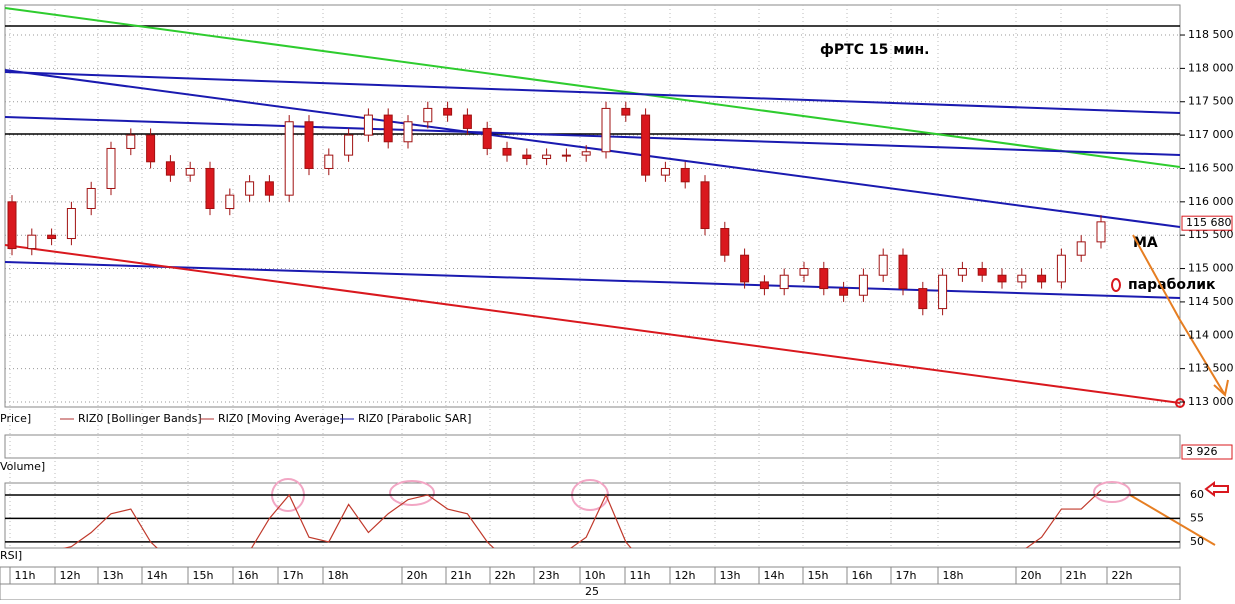 Image resolution: width=1235 pixels, height=604 pixels. Describe the element at coordinates (1211, 167) in the screenshot. I see `y-tick-label: 116 500` at that location.